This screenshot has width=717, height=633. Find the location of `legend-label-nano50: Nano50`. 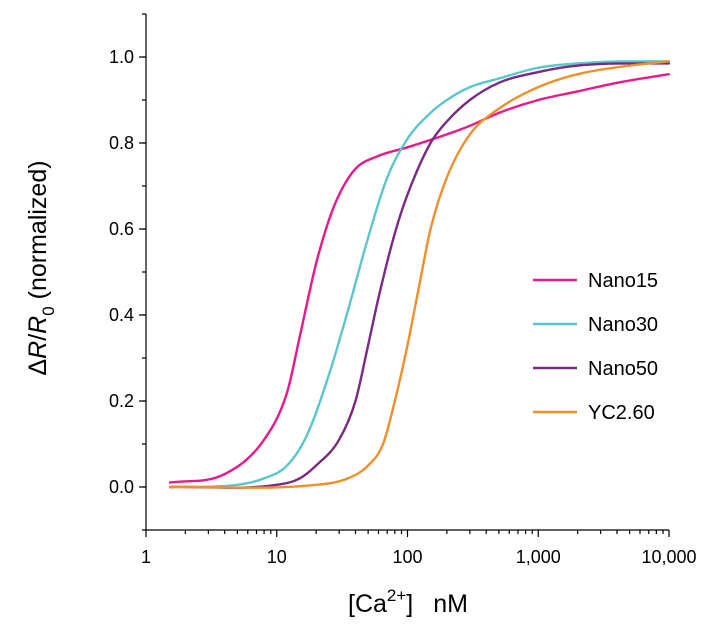

legend-label-nano50: Nano50 is located at coordinates (623, 369).